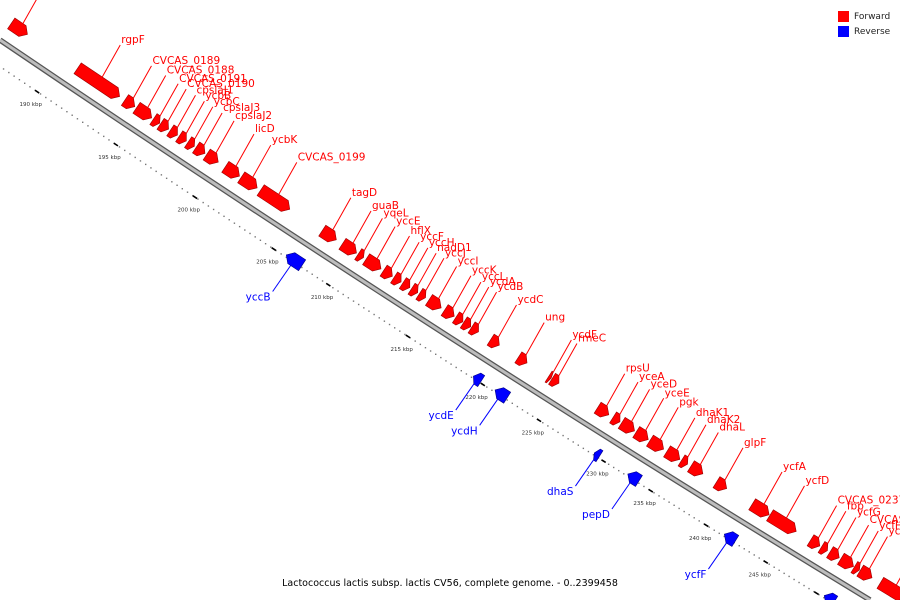 The height and width of the screenshot is (600, 900). Describe the element at coordinates (96, 80) in the screenshot. I see `gene-rgpf` at that location.